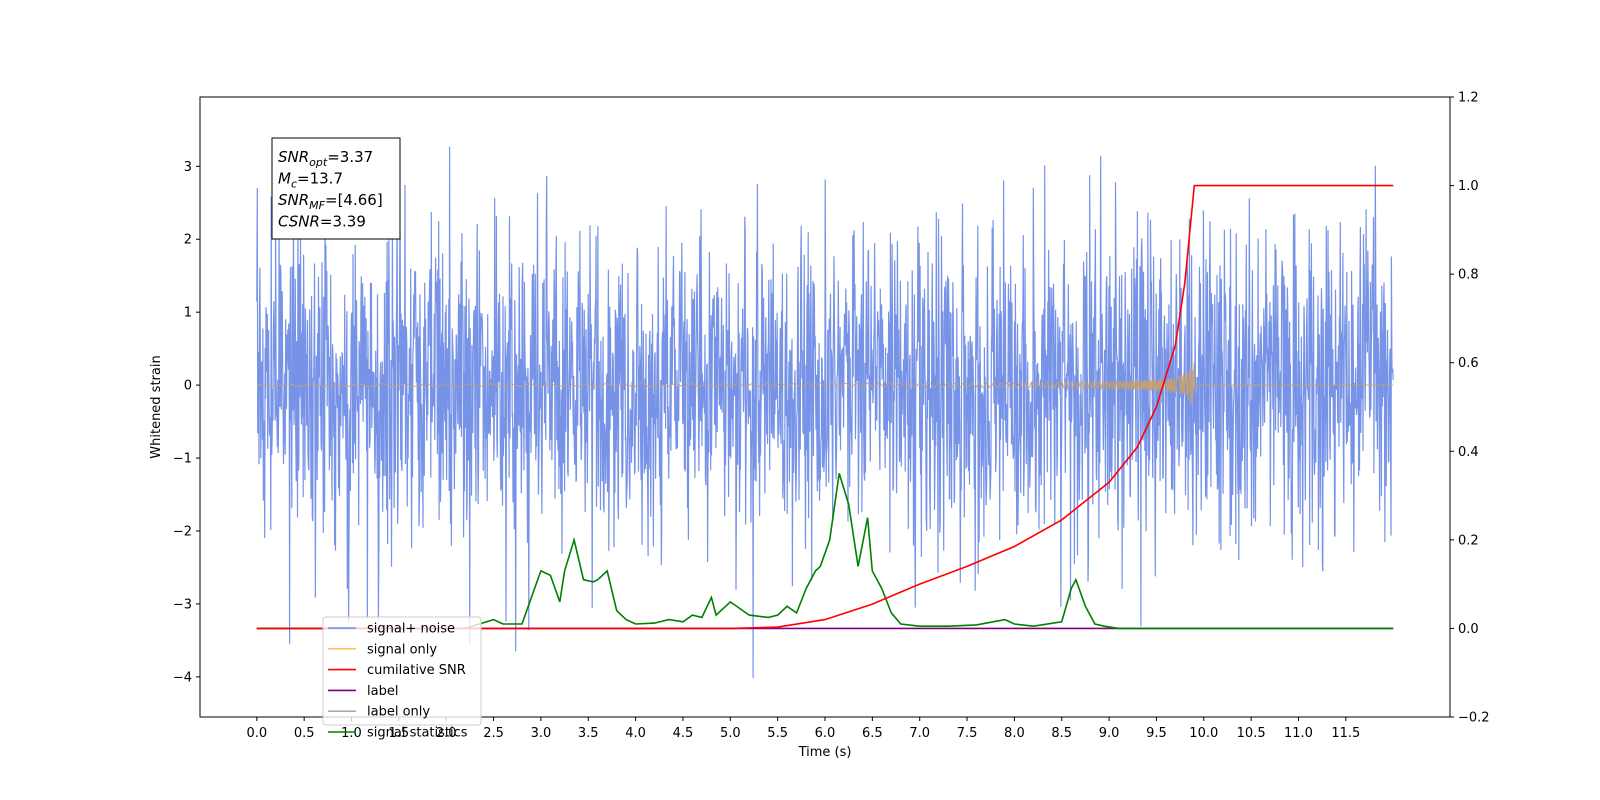 Image resolution: width=1600 pixels, height=800 pixels. I want to click on x-tick-label: 7.5, so click(967, 733).